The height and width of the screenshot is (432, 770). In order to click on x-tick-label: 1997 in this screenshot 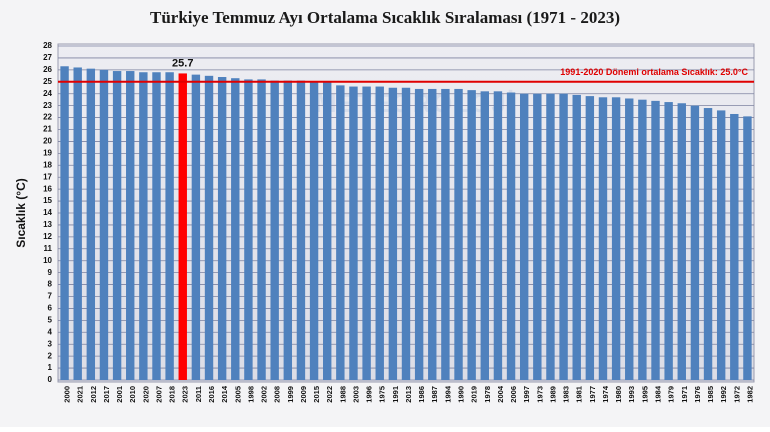, I will do `click(526, 394)`.